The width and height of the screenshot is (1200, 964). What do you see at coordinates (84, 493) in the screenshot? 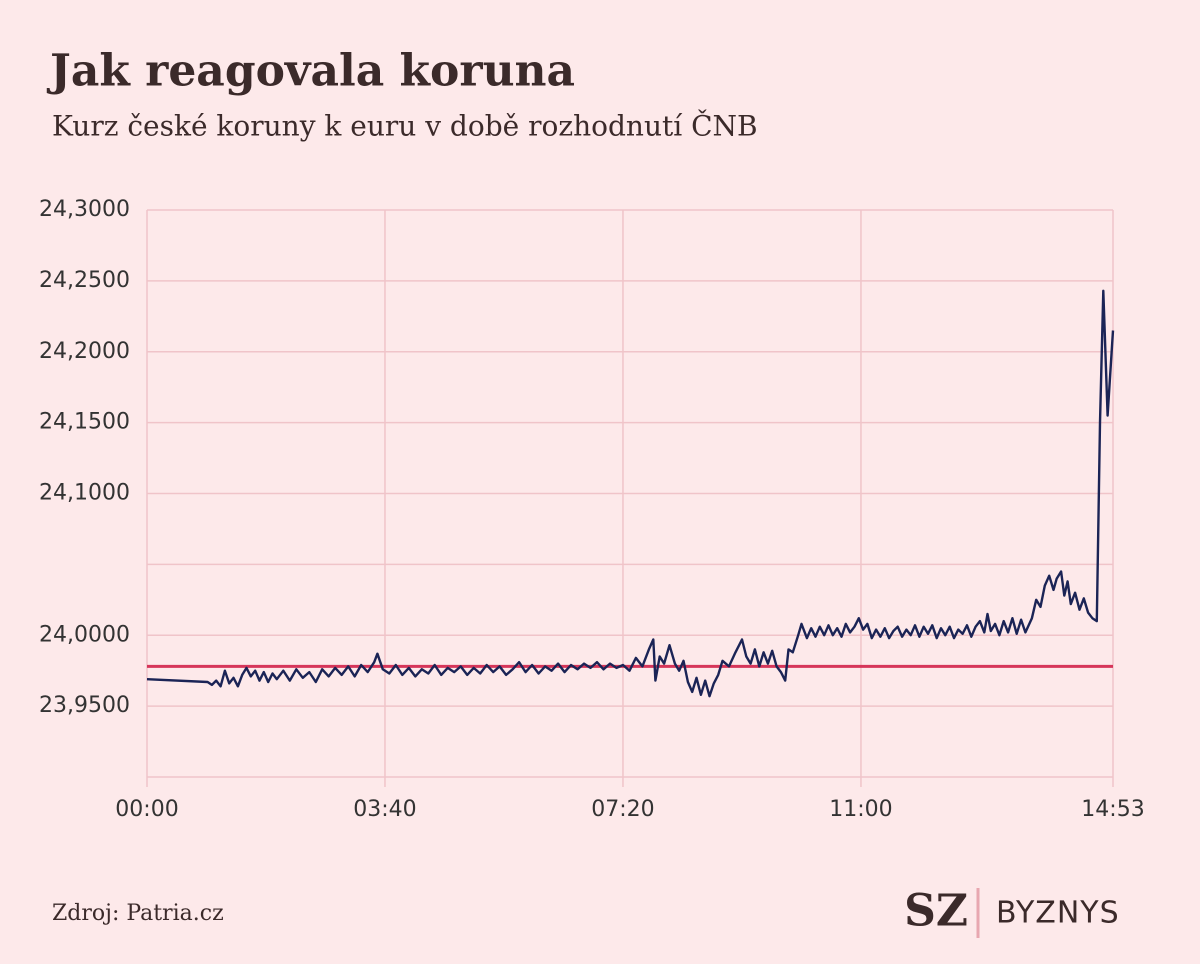
I see `y-tick-label: 24,1000` at bounding box center [84, 493].